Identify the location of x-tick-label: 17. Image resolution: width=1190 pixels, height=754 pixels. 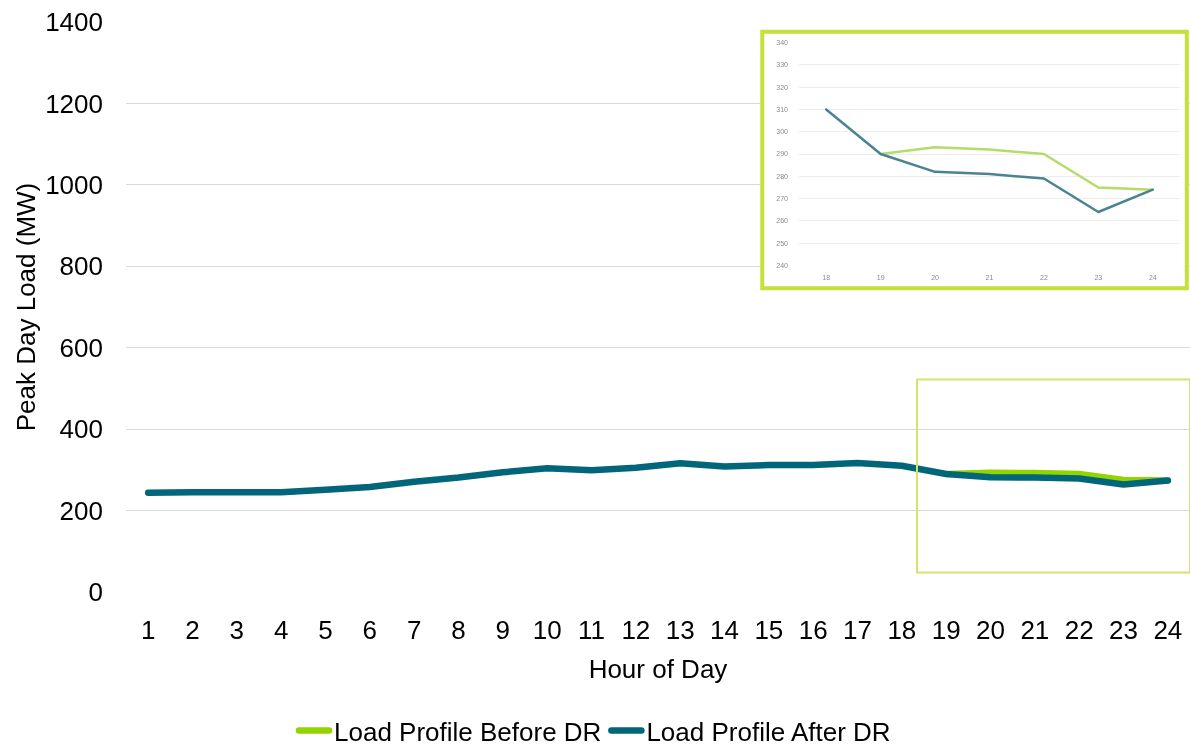
(857, 630).